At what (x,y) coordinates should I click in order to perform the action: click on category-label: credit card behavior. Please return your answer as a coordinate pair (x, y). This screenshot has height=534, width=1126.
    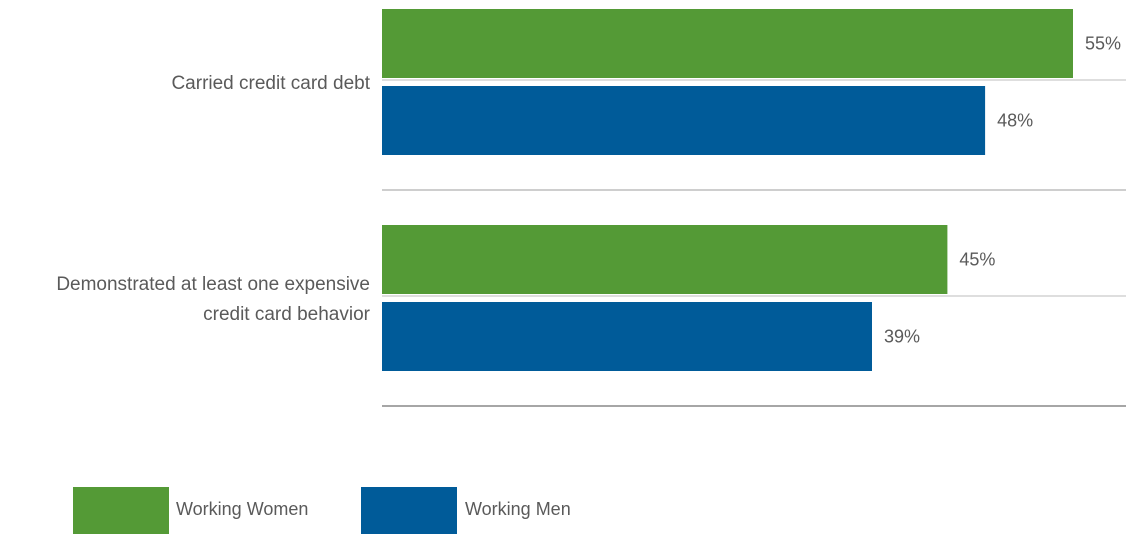
    Looking at the image, I should click on (287, 314).